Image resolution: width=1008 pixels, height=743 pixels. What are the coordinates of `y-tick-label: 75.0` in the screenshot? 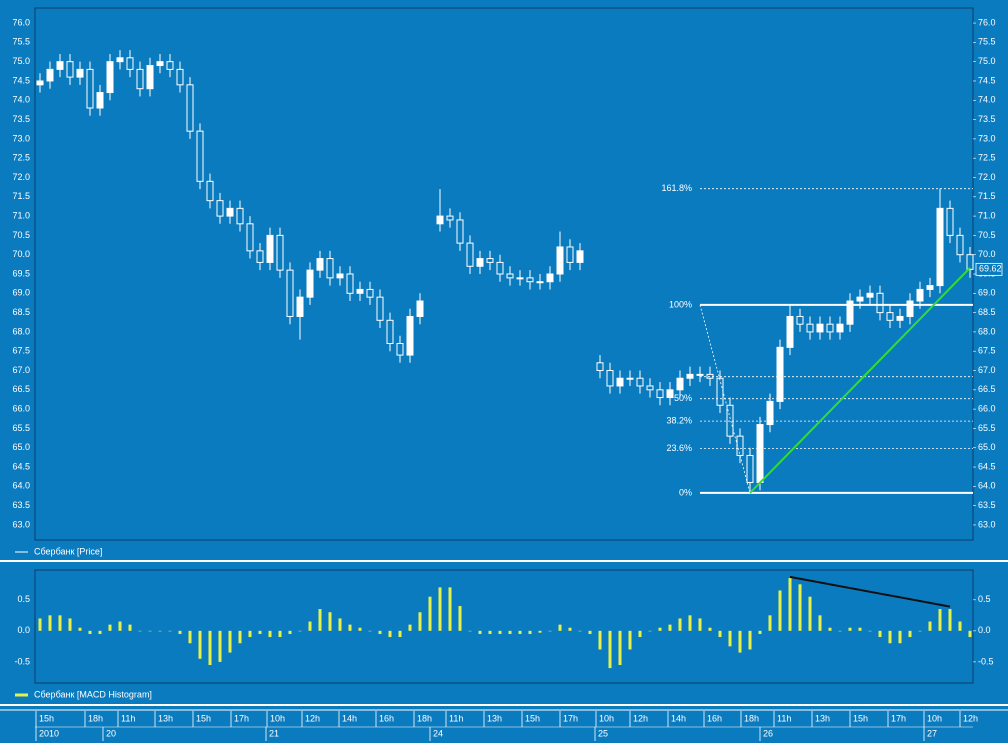 It's located at (21, 61).